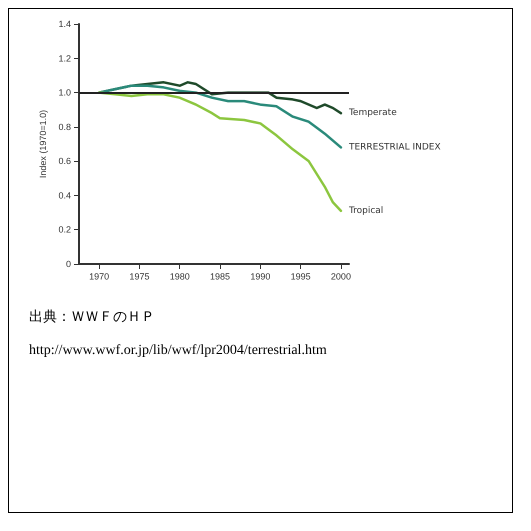 This screenshot has height=531, width=531. What do you see at coordinates (139, 277) in the screenshot?
I see `x-tick-label: 1975` at bounding box center [139, 277].